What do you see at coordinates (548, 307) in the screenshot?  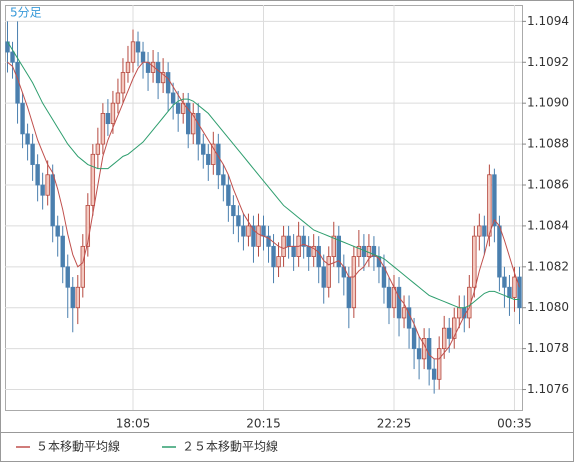 I see `y-tick-label: 1.1080` at bounding box center [548, 307].